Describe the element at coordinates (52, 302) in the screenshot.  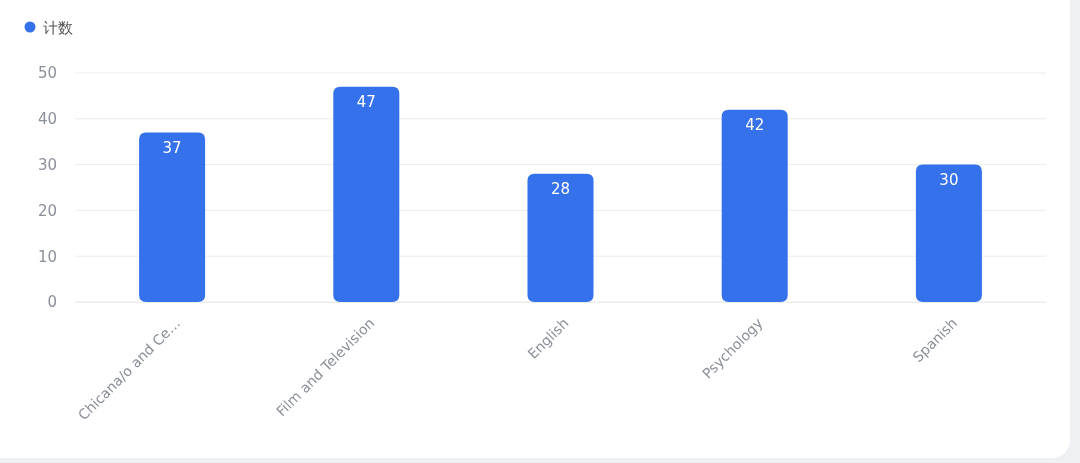
I see `y-tick-label: 0` at that location.